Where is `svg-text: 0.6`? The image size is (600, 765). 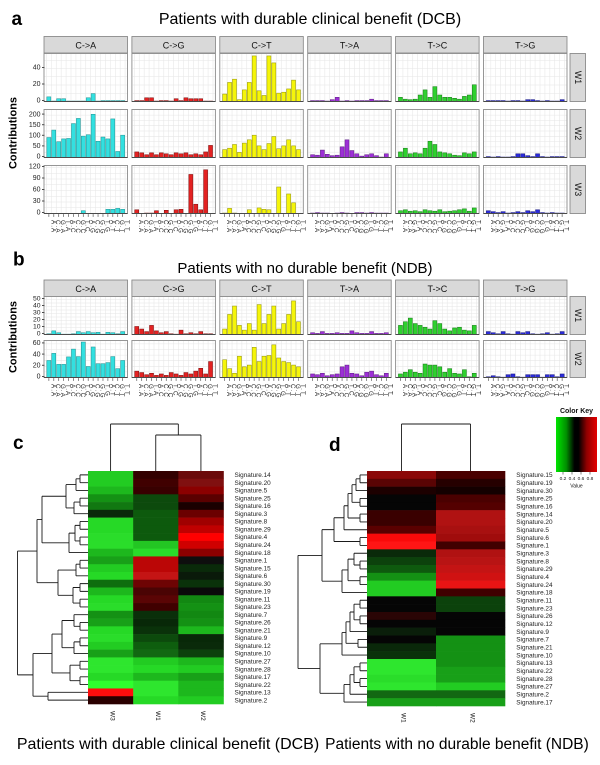
svg-text: 0.6 is located at coordinates (581, 479).